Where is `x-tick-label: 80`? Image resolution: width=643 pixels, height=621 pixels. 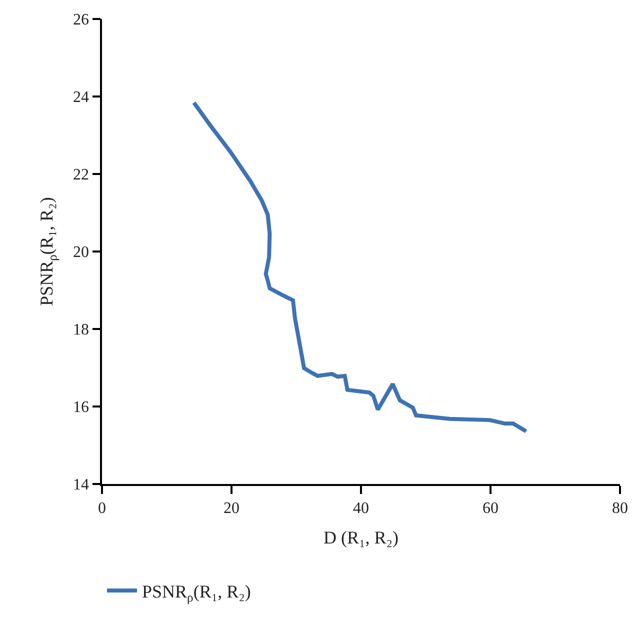 x-tick-label: 80 is located at coordinates (620, 508).